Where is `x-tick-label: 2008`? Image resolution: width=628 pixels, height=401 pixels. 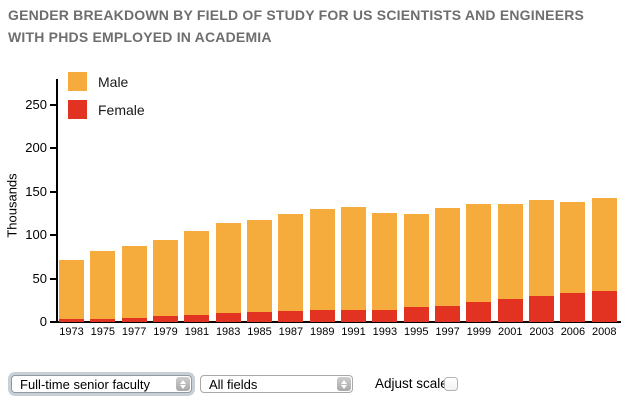
x-tick-label: 2008 is located at coordinates (604, 332).